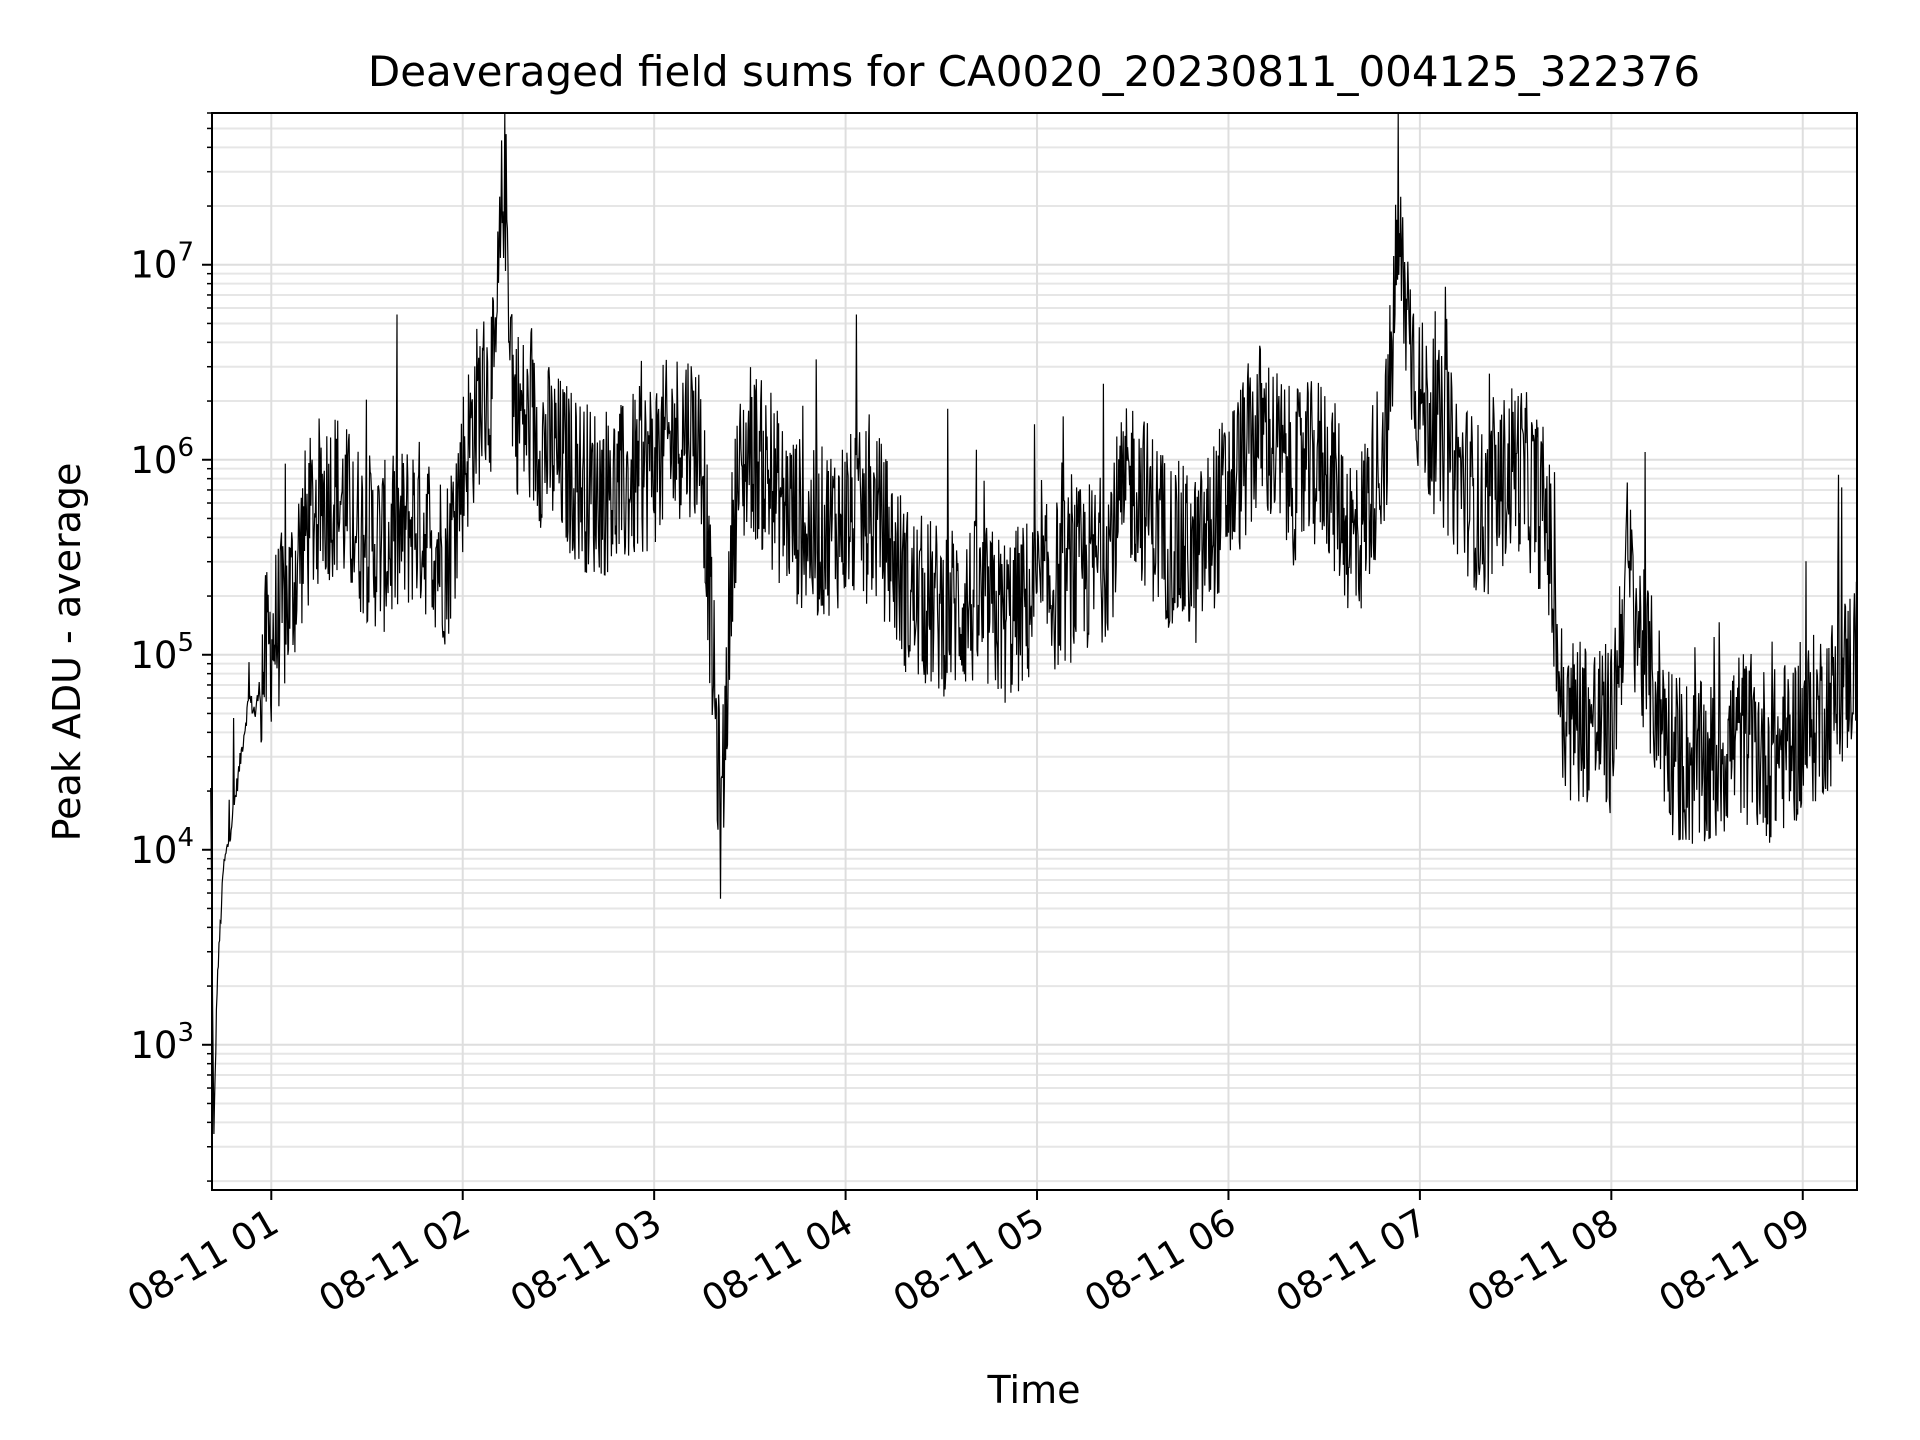  What do you see at coordinates (1034, 1390) in the screenshot?
I see `x-axis-label: Time` at bounding box center [1034, 1390].